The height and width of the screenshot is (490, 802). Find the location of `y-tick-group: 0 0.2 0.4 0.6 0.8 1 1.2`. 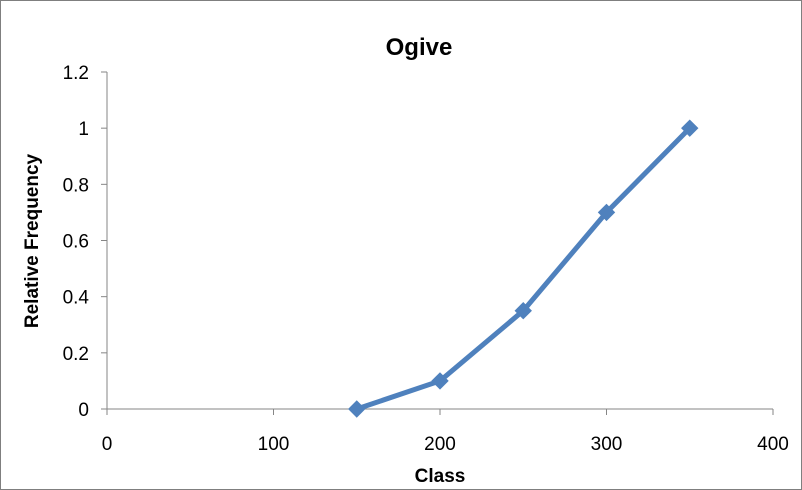

y-tick-group: 0 0.2 0.4 0.6 0.8 1 1.2 is located at coordinates (85, 242).